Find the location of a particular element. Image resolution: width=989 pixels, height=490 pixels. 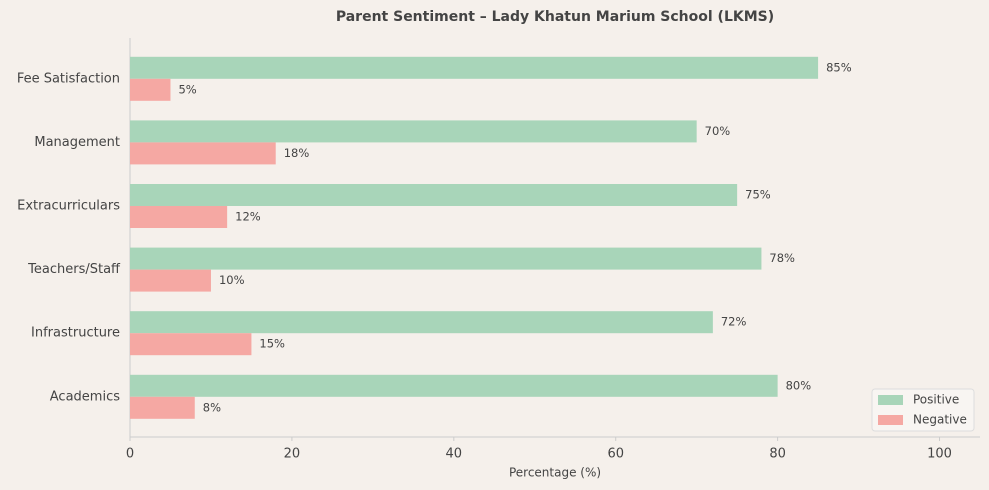

data-label: 80% is located at coordinates (799, 385).